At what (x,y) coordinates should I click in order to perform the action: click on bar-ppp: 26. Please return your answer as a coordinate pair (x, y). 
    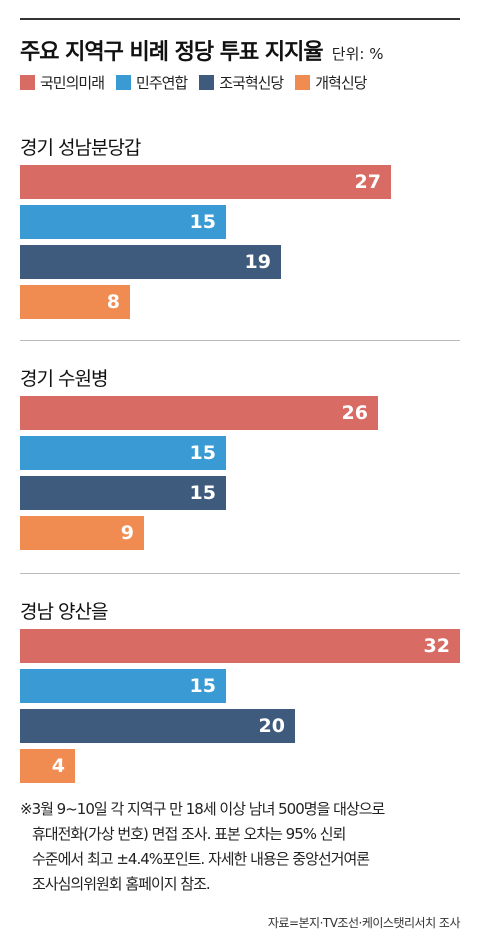
    Looking at the image, I should click on (199, 413).